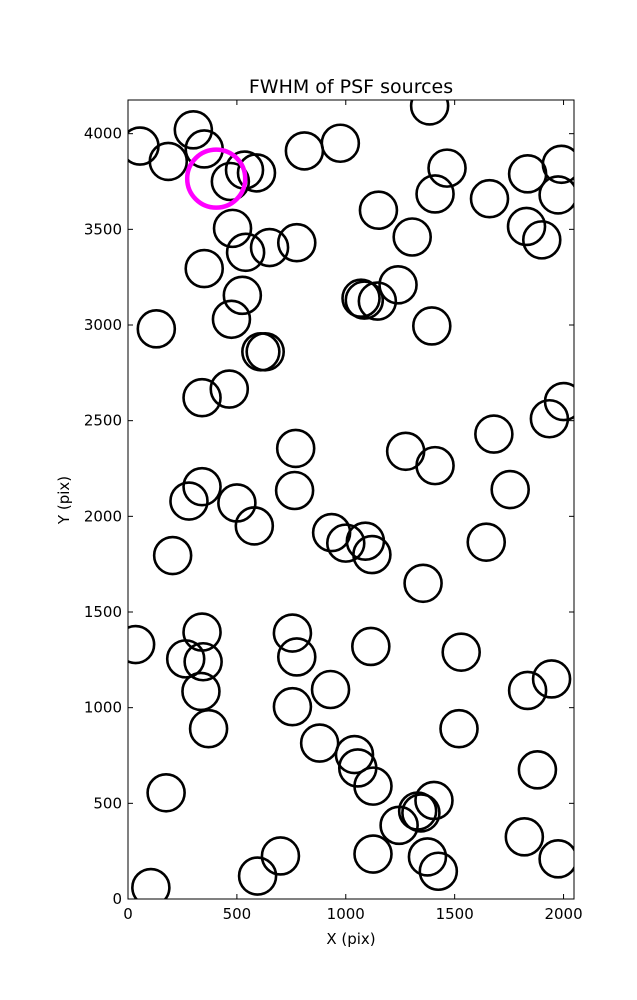  Describe the element at coordinates (563, 914) in the screenshot. I see `x-tick-label: 2000` at that location.